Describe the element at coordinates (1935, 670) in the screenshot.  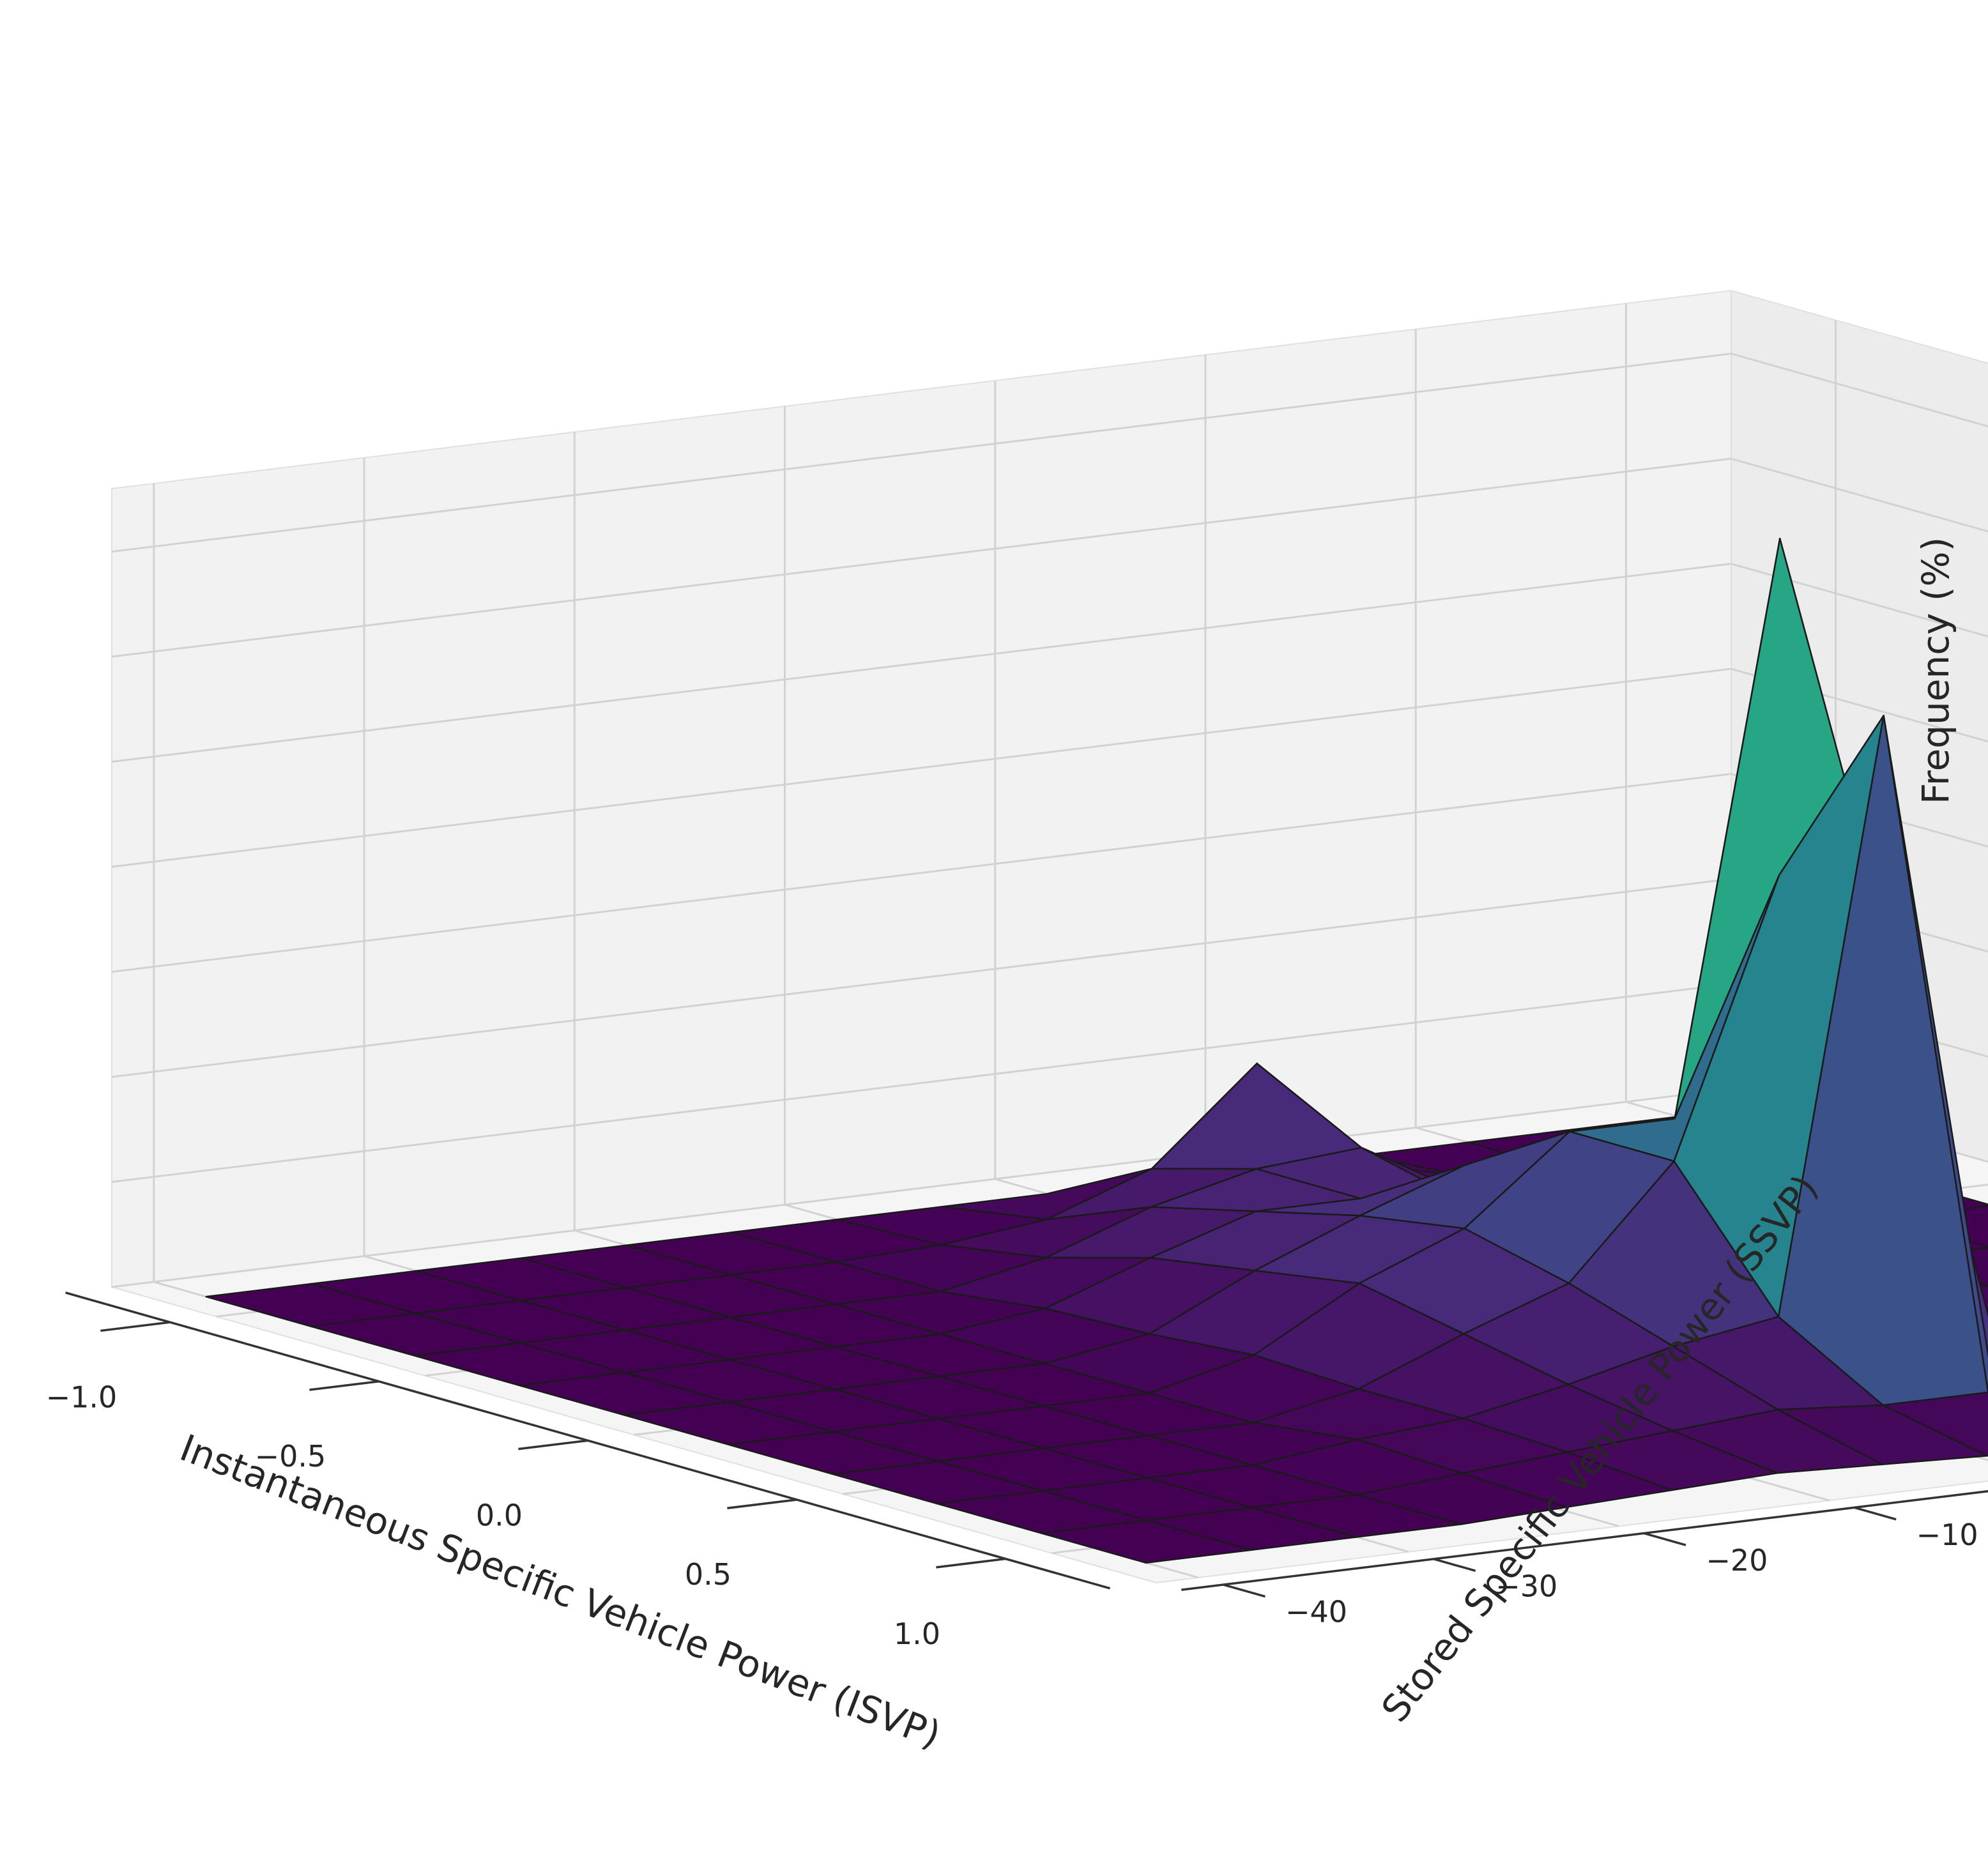
I see `z-axis-title: Frequency (%)` at that location.